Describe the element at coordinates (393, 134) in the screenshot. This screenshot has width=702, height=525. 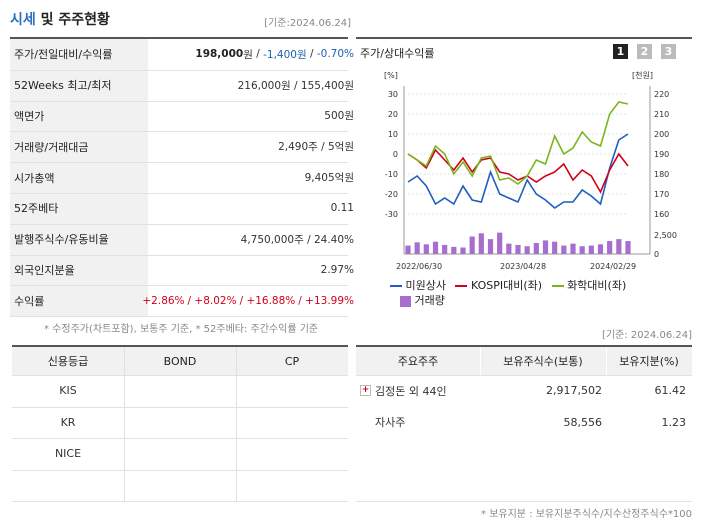
I see `left-tick: 10` at that location.